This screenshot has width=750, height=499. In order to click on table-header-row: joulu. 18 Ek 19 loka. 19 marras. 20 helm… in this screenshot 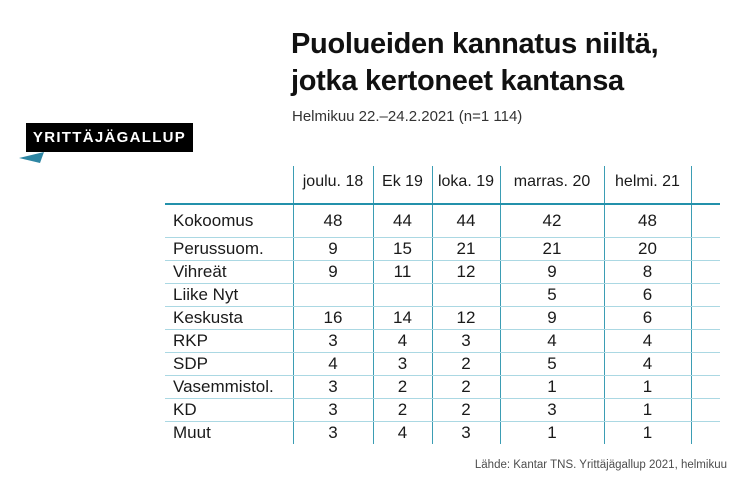, I will do `click(442, 185)`.